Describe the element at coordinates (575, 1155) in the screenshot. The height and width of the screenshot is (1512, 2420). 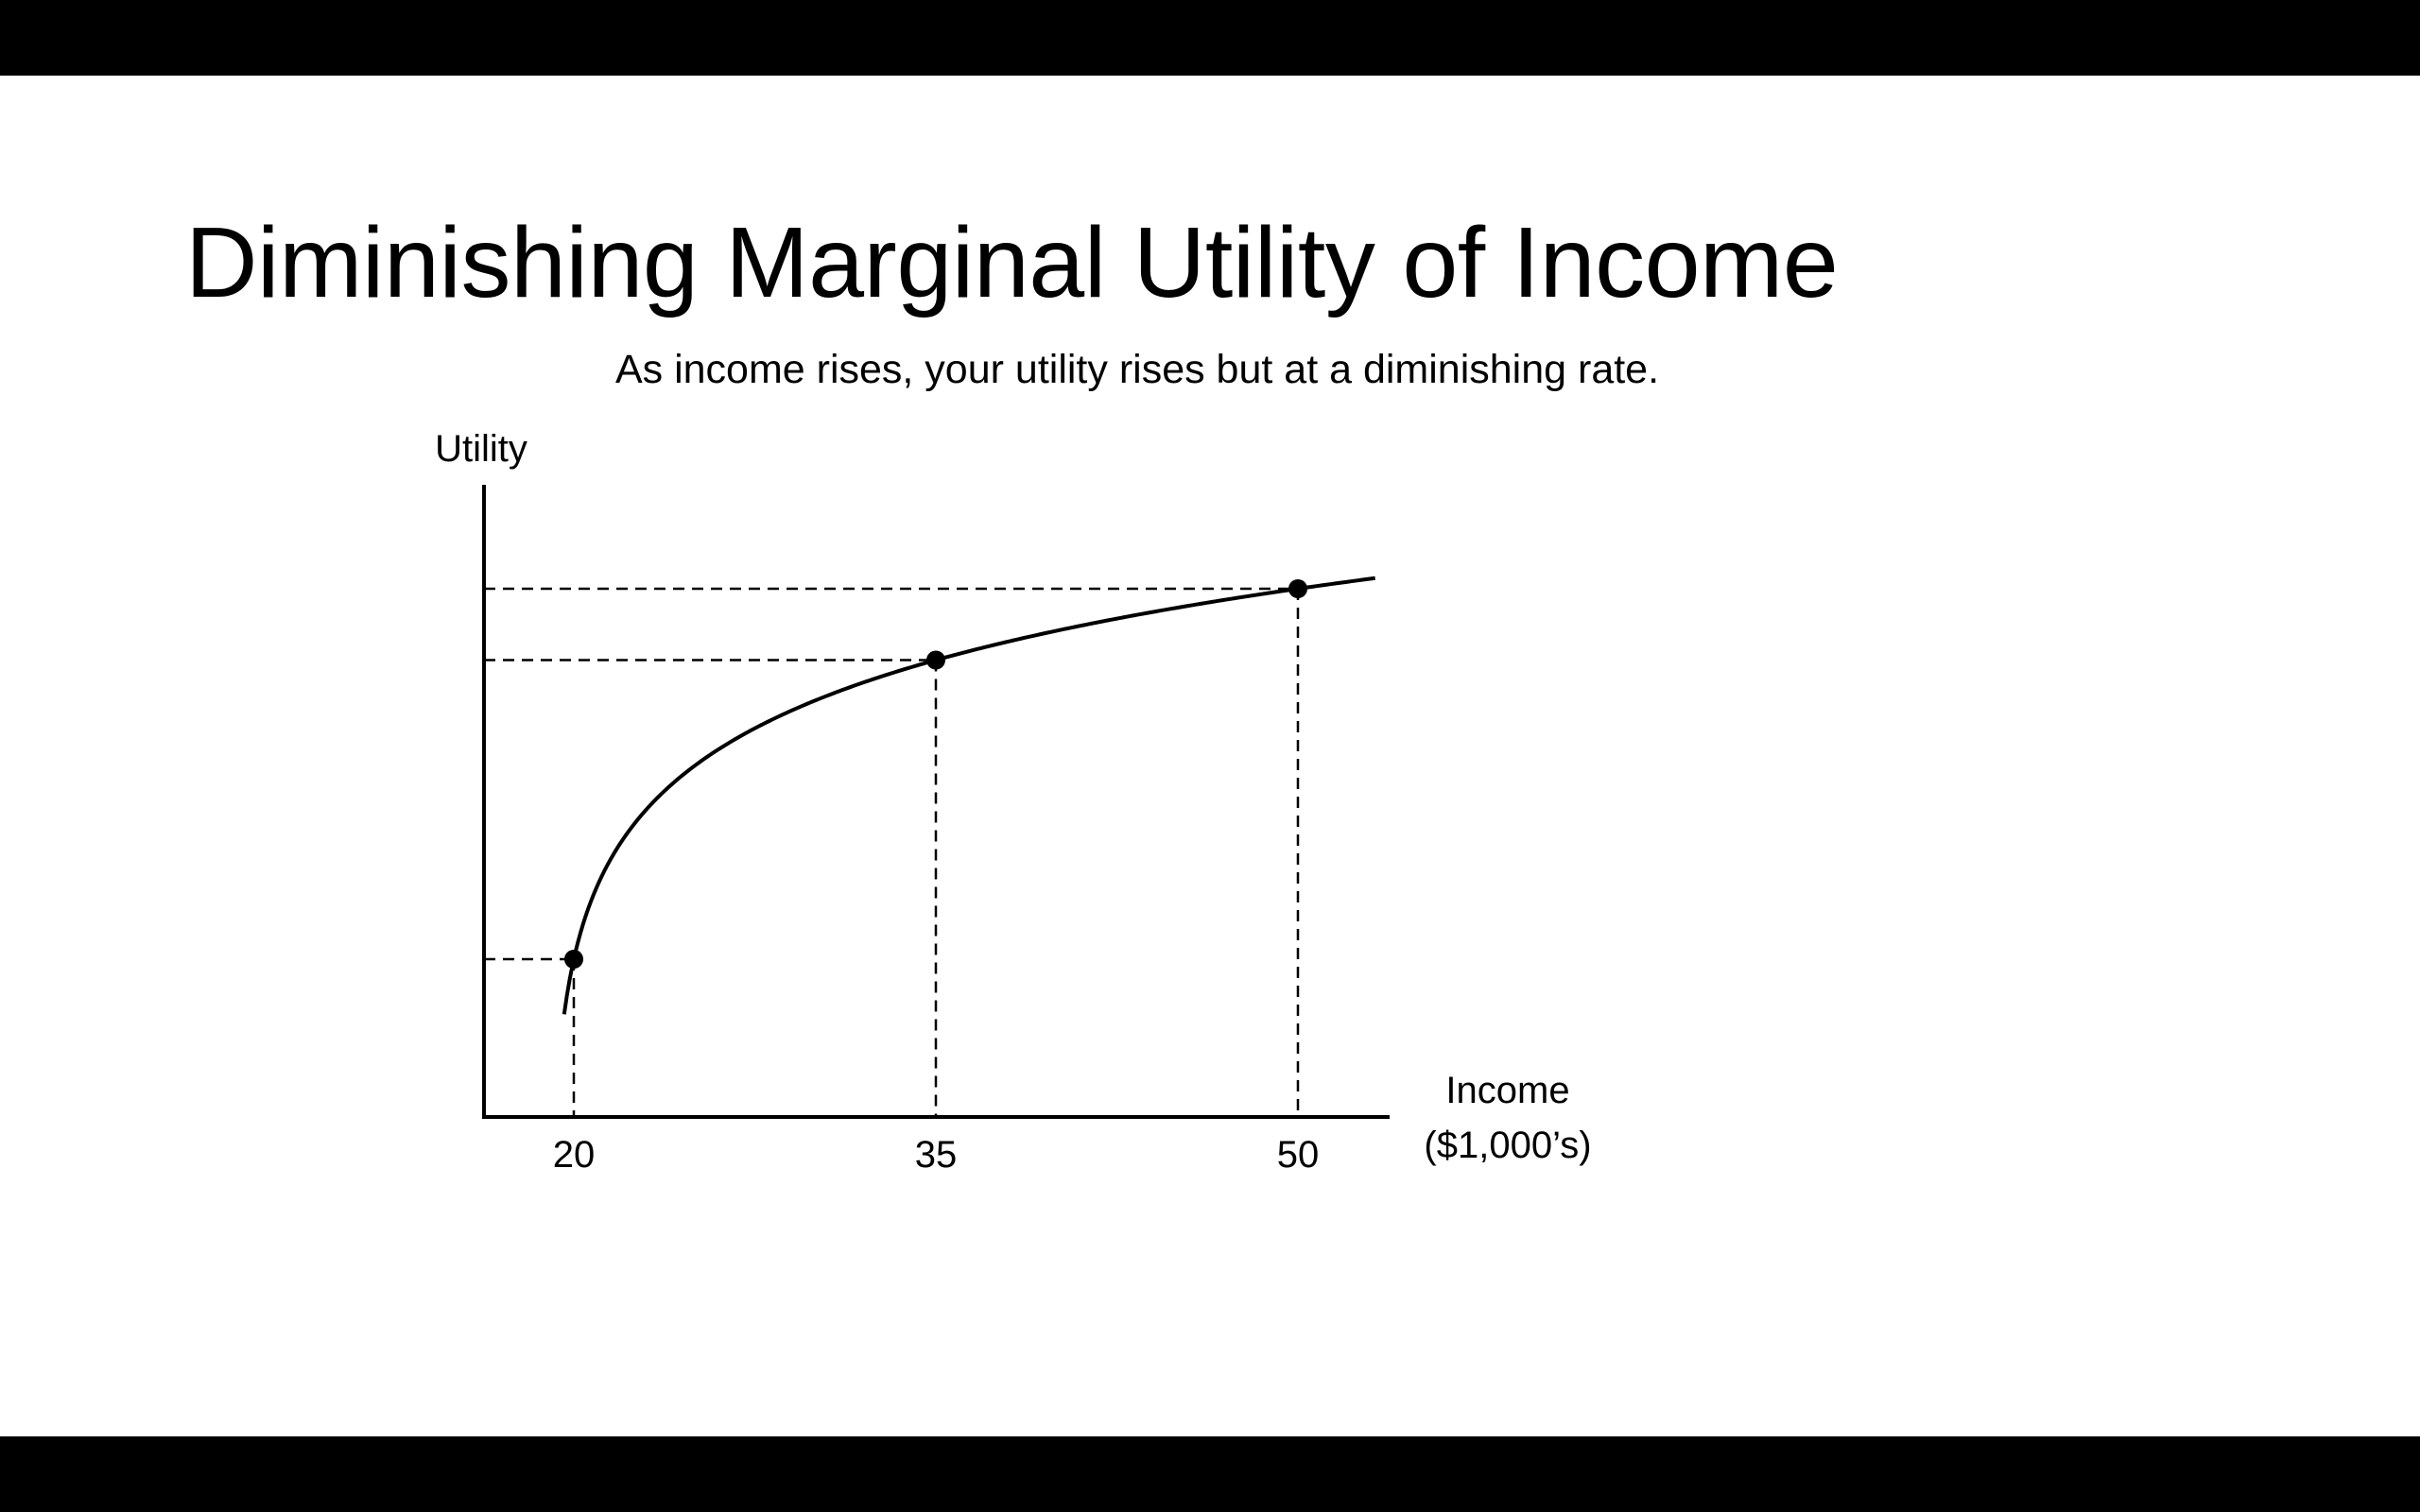
I see `x-tick-label-20: 20` at that location.